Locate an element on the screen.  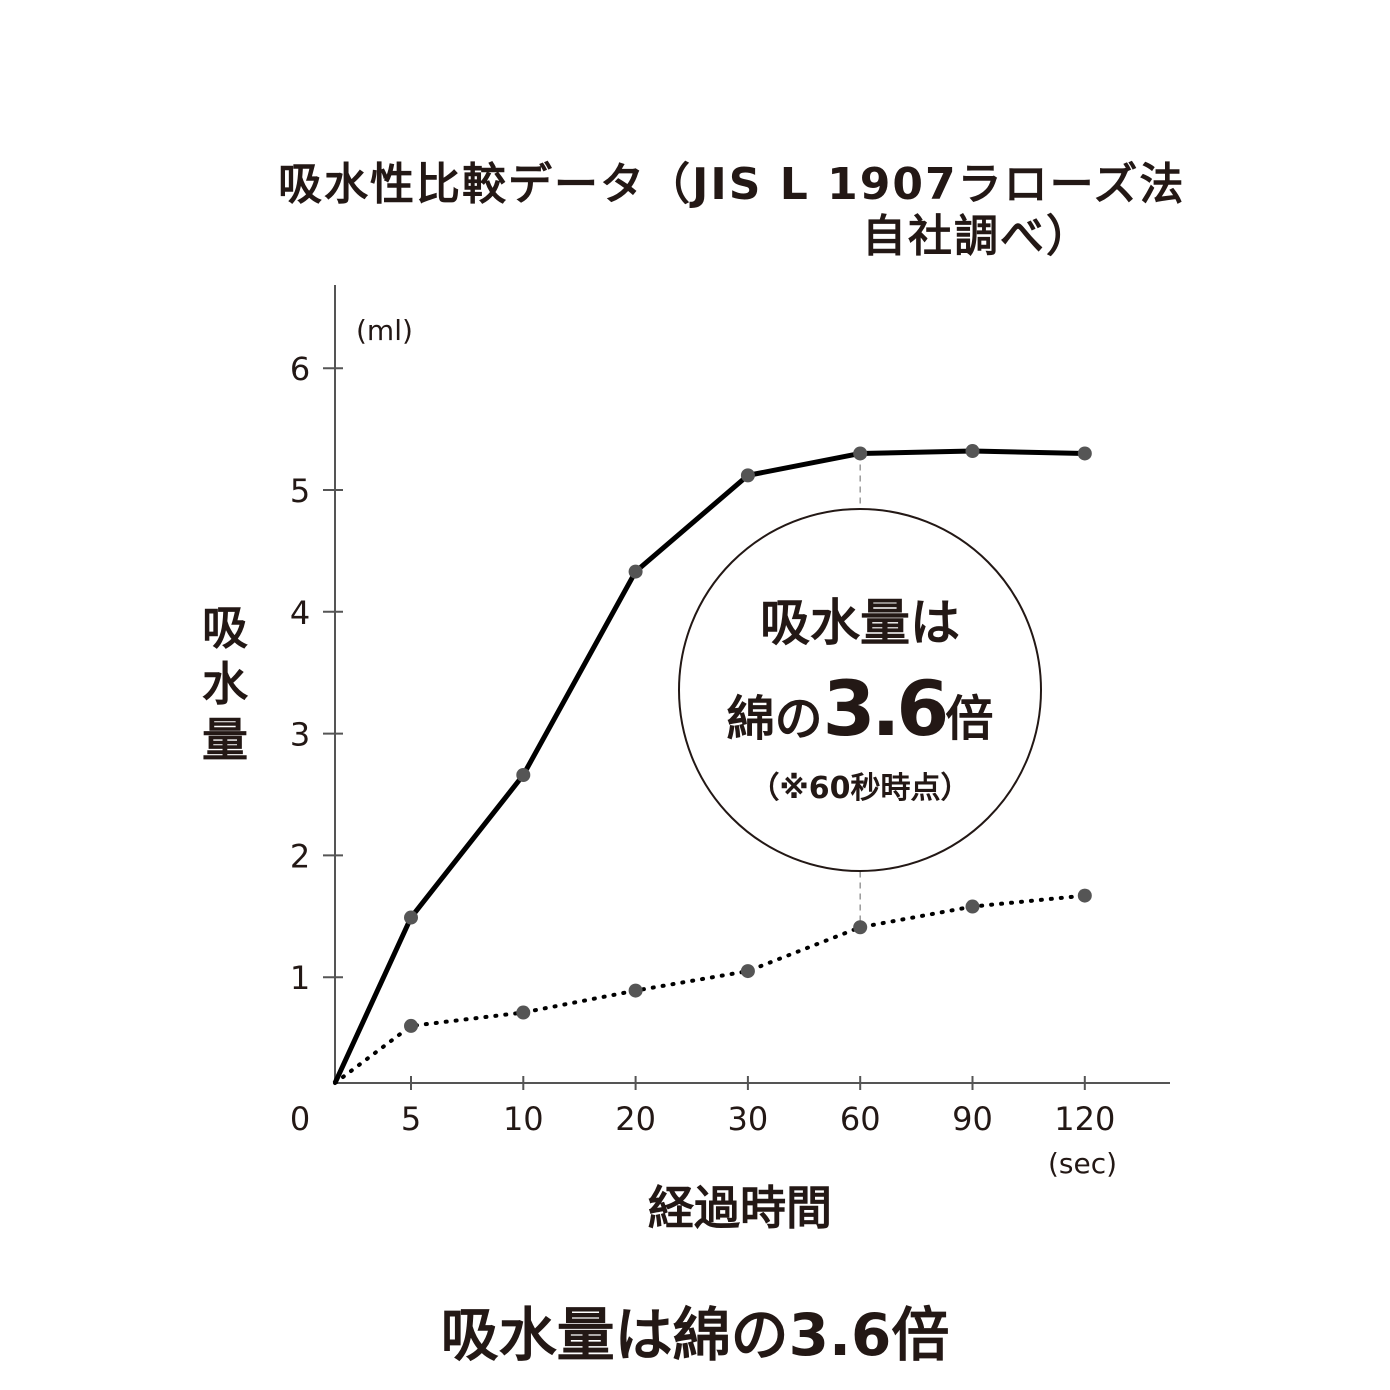
x-tick-label: 30 is located at coordinates (748, 1119).